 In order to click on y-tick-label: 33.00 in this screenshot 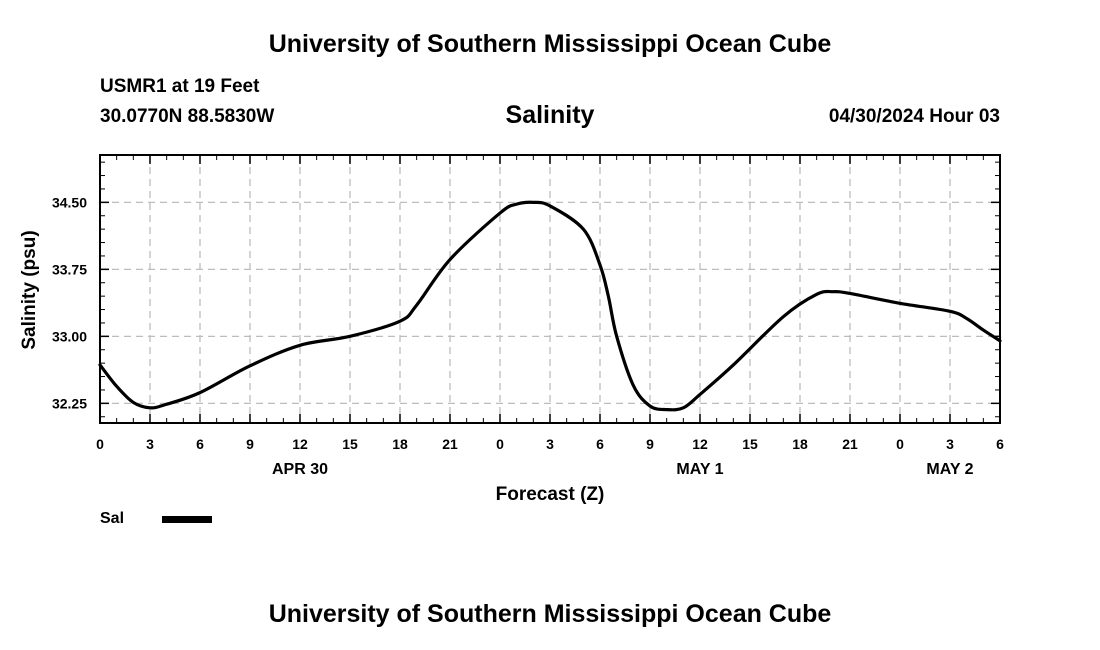, I will do `click(69, 336)`.